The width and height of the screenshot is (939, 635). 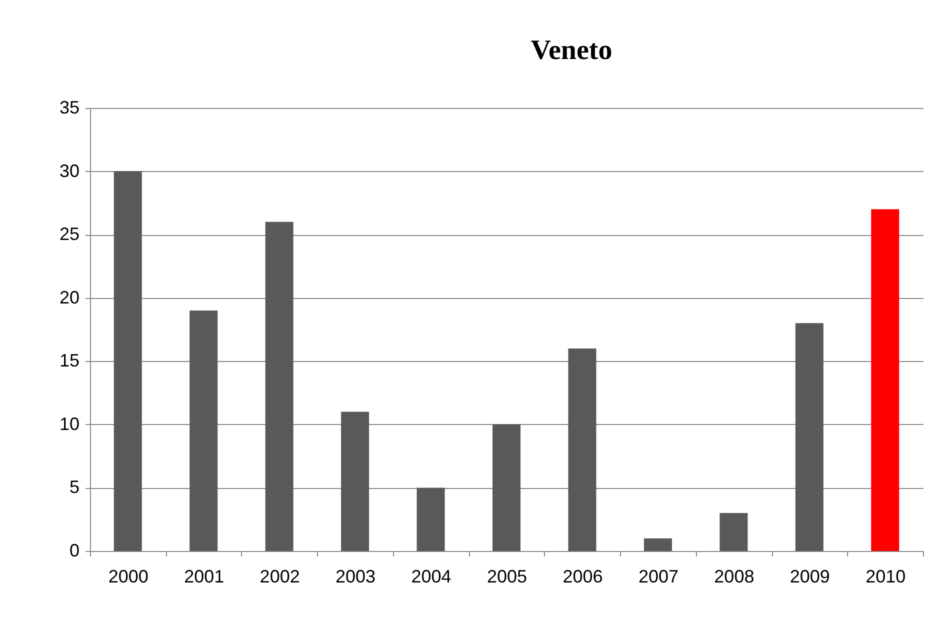 I want to click on x-tick-label: 2003, so click(x=356, y=576).